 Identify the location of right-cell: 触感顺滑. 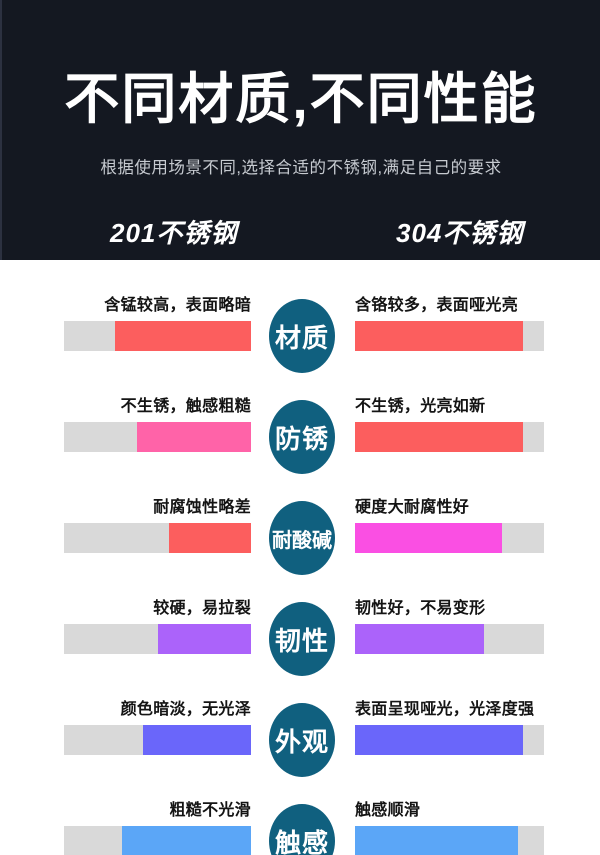
(449, 827).